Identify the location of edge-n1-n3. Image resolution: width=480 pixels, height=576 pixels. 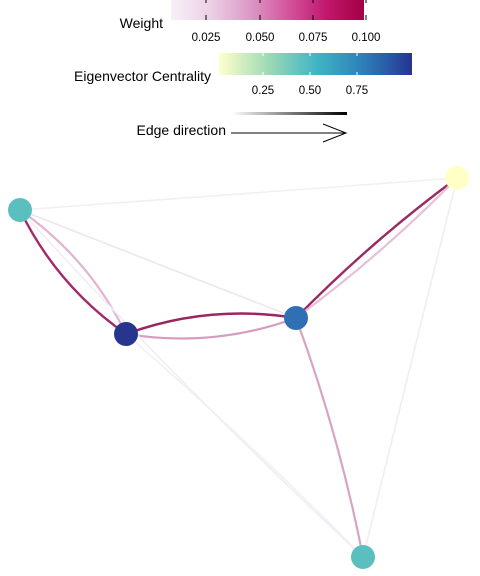
(73, 272).